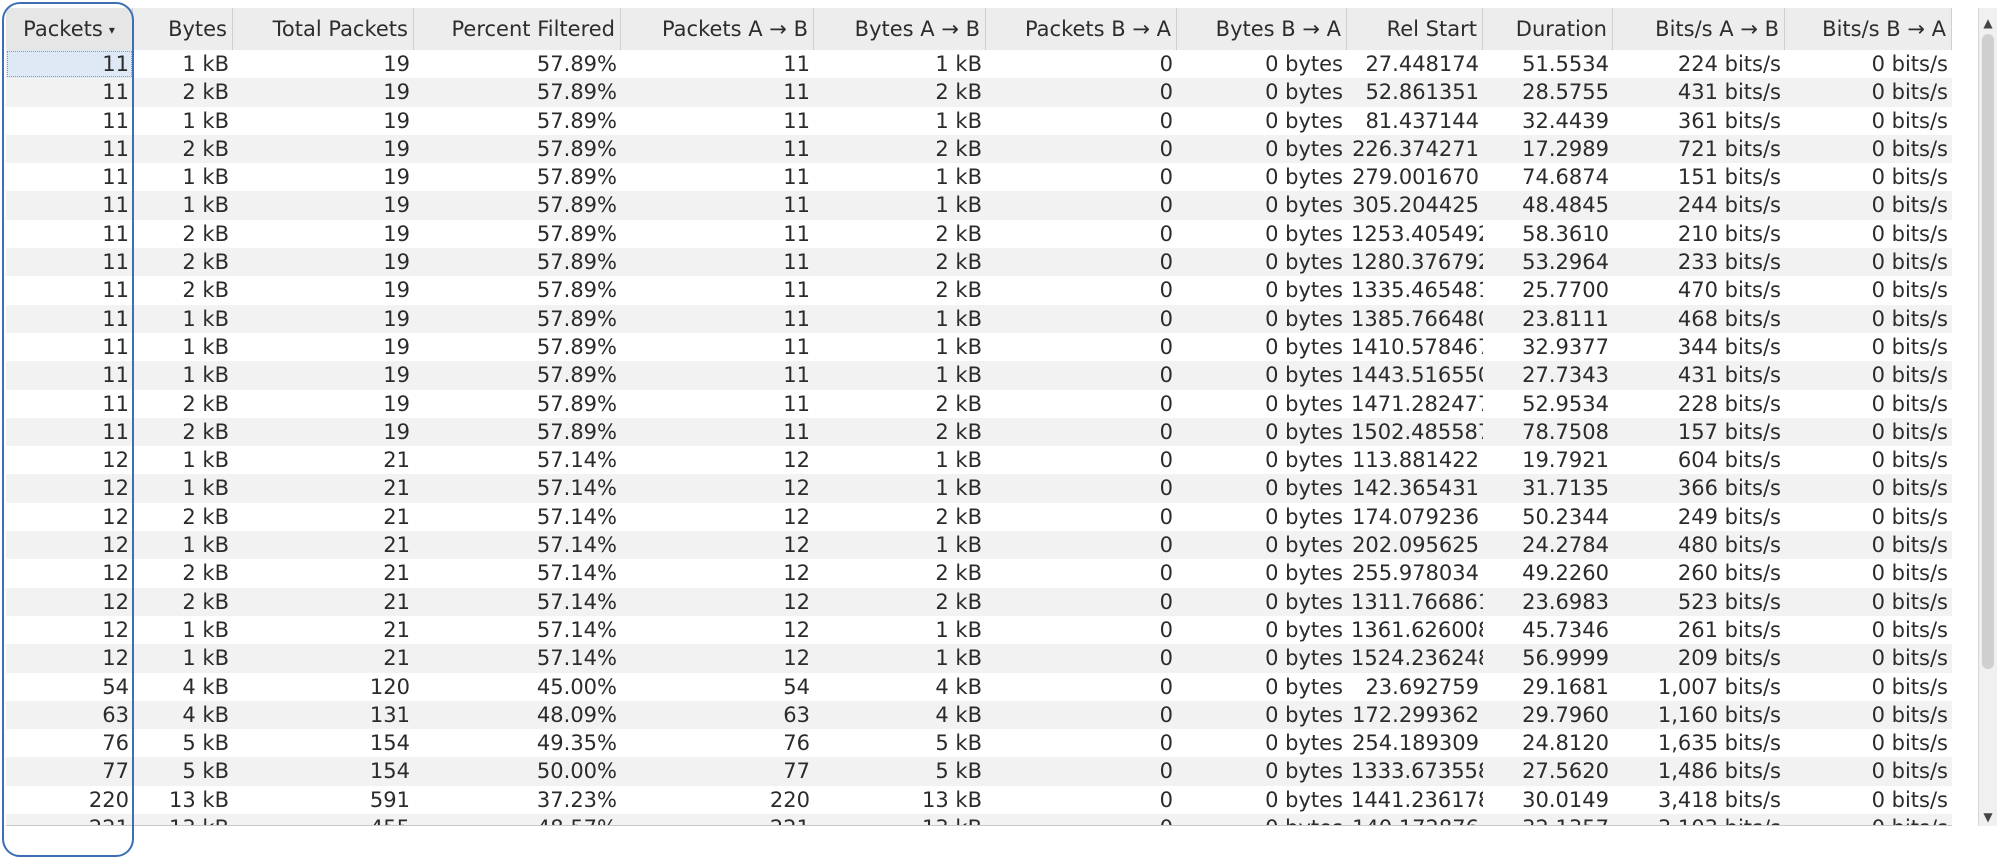  I want to click on column-header-label: Total Packets, so click(340, 29).